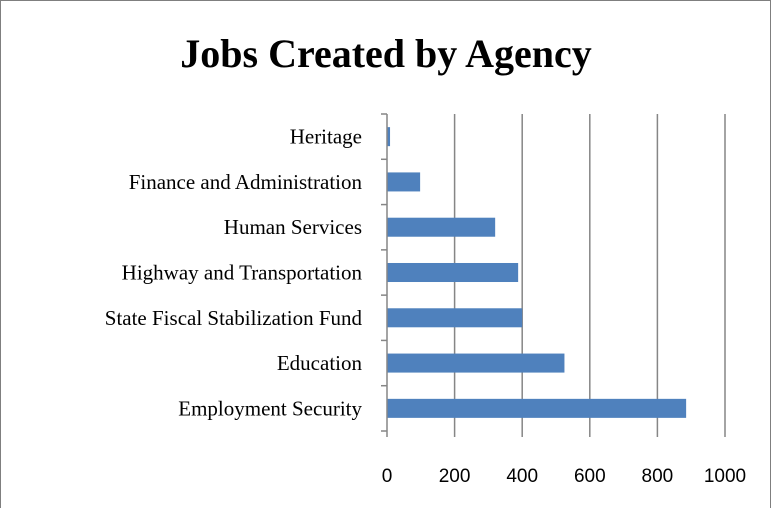 This screenshot has height=509, width=772. Describe the element at coordinates (455, 318) in the screenshot. I see `bar-state-fiscal-stabilization-fund` at that location.